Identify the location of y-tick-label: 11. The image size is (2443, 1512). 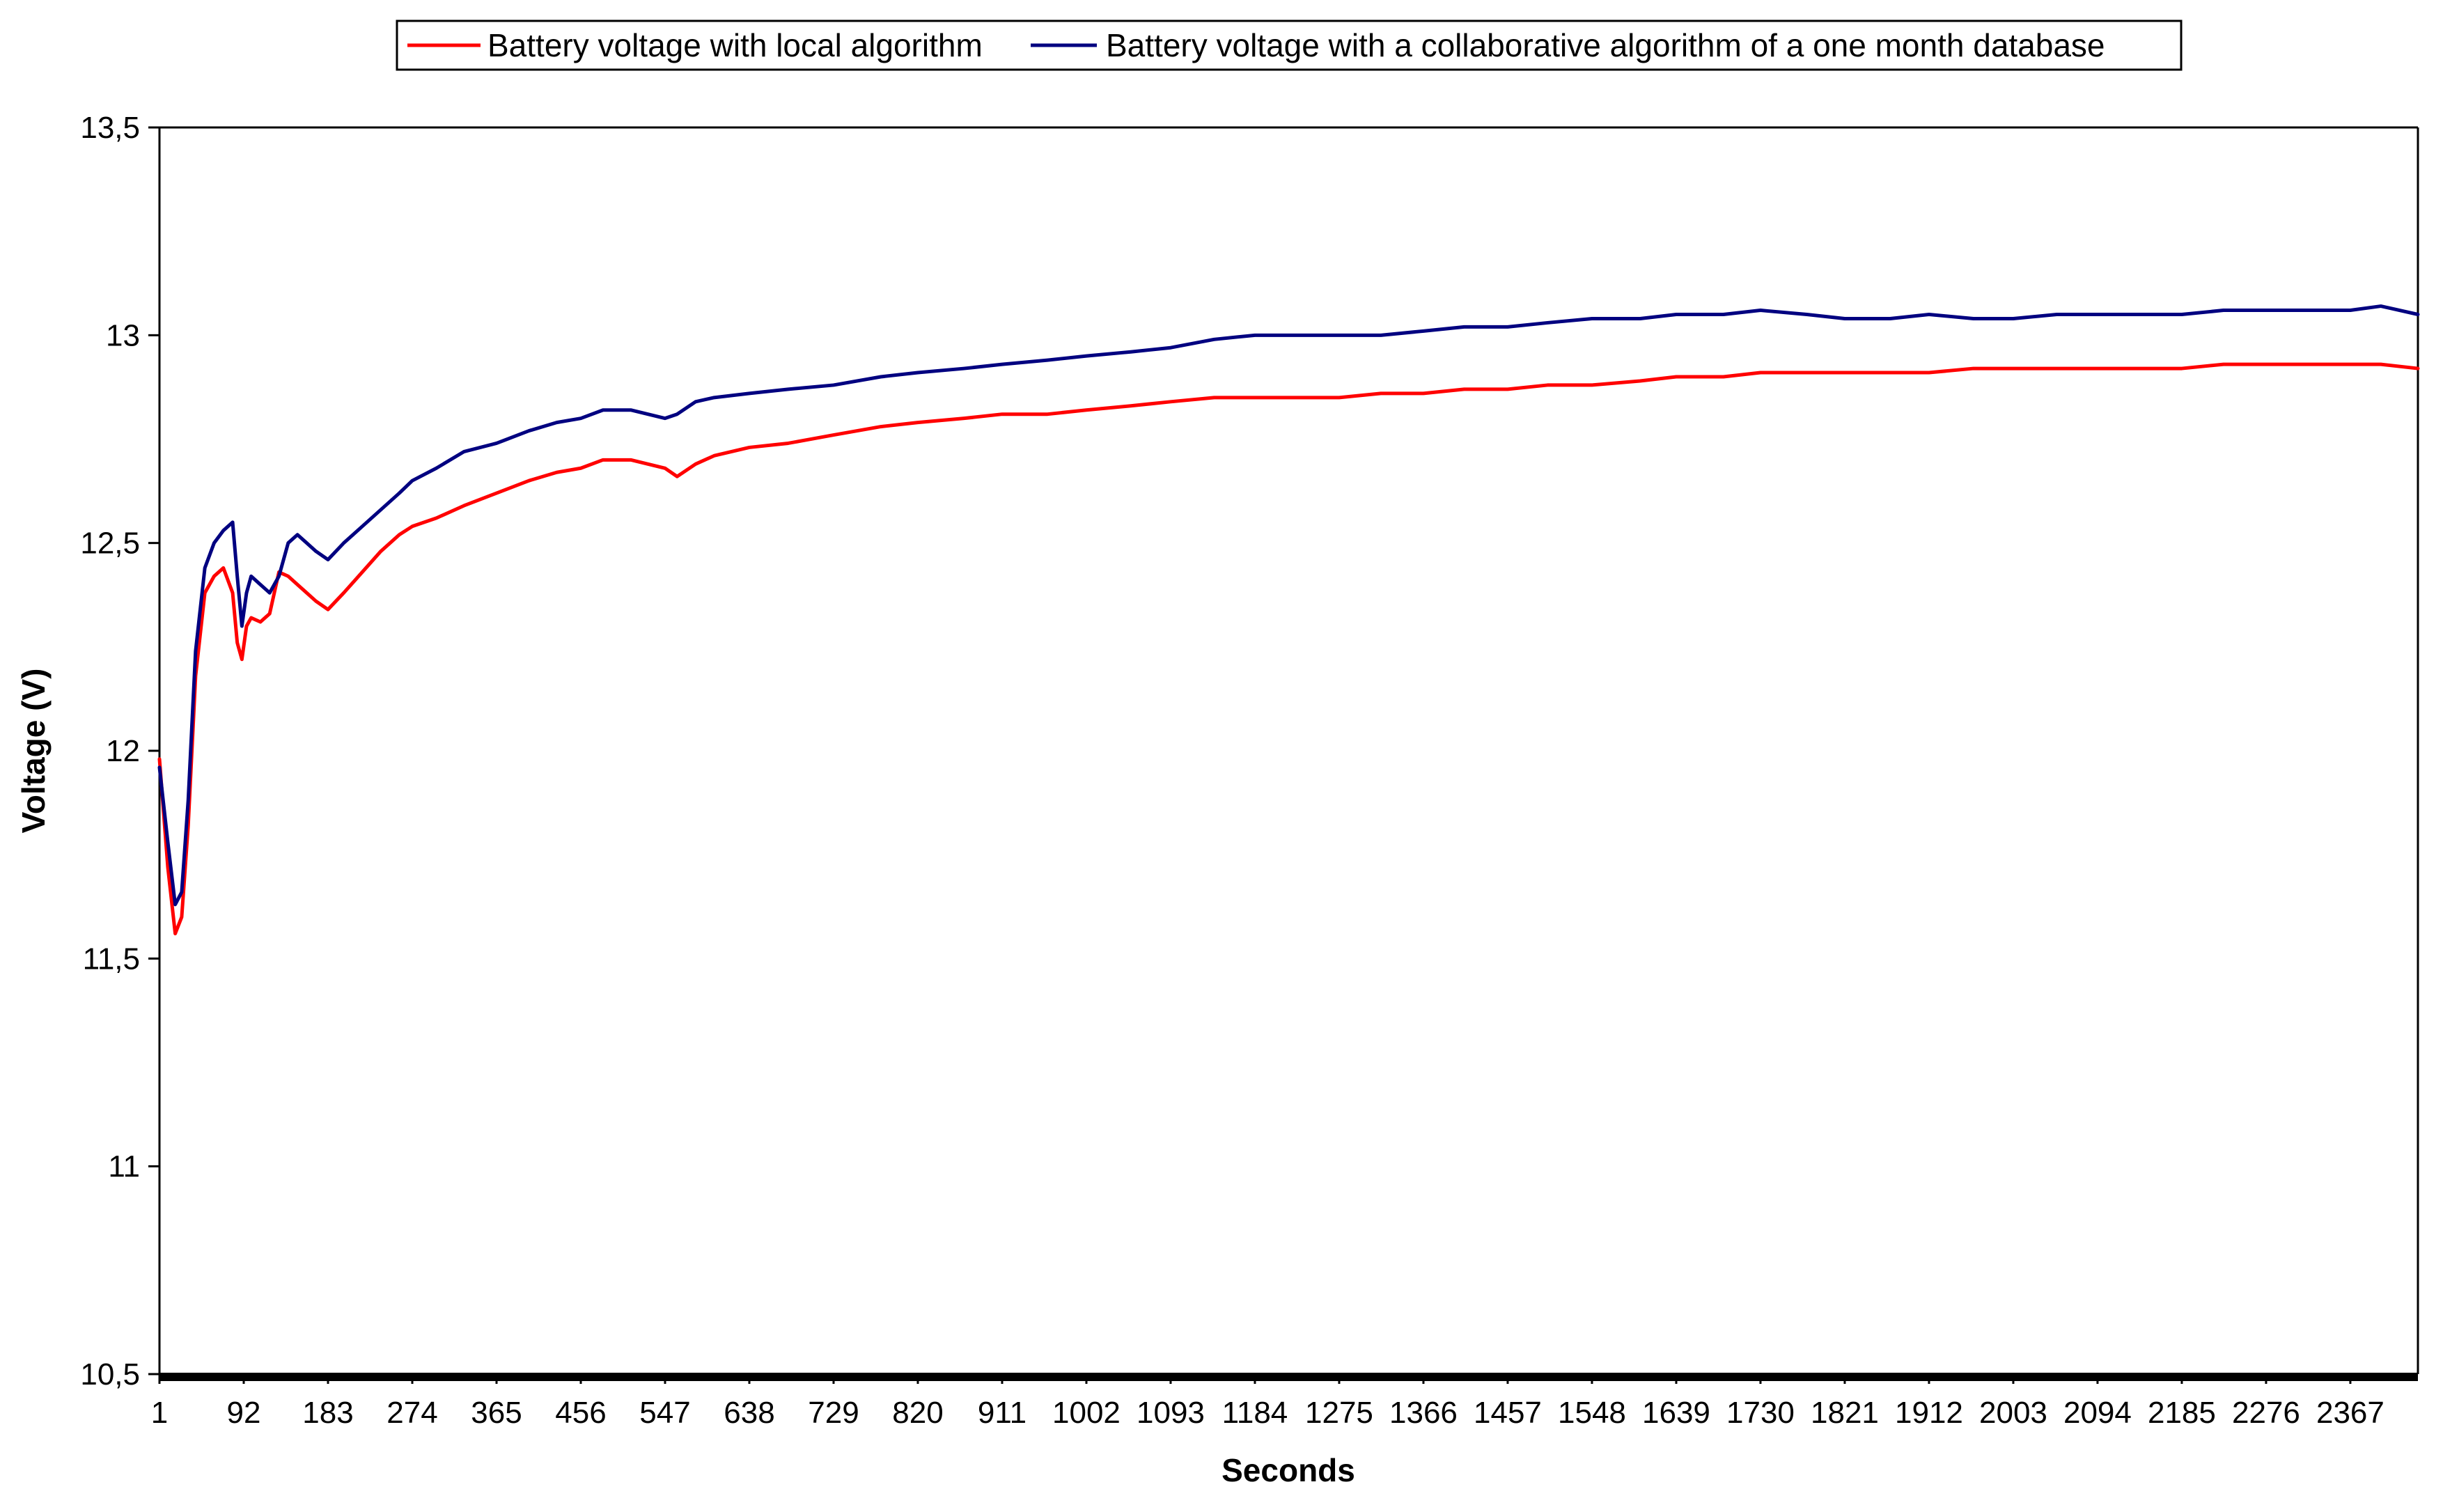
(124, 1167).